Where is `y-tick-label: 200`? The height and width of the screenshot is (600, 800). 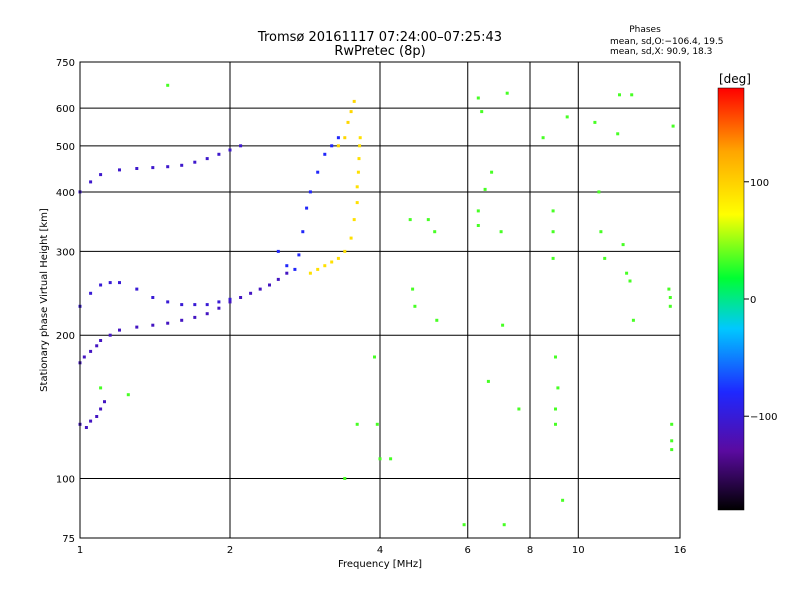 y-tick-label: 200 is located at coordinates (65, 336).